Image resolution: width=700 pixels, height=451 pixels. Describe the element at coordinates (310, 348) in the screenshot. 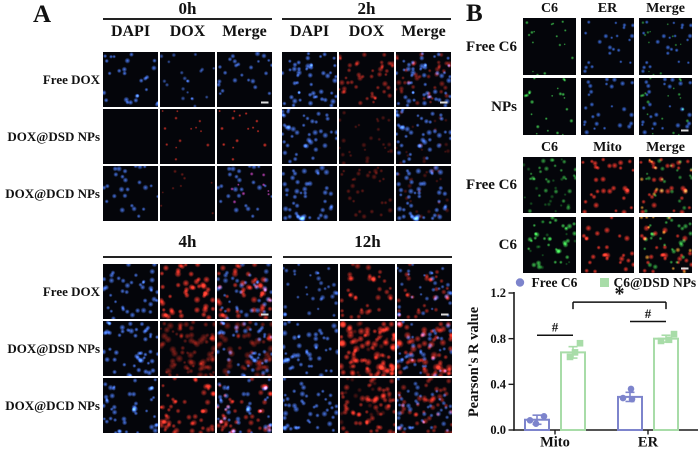

I see `micrograph-12h-r1c0` at that location.